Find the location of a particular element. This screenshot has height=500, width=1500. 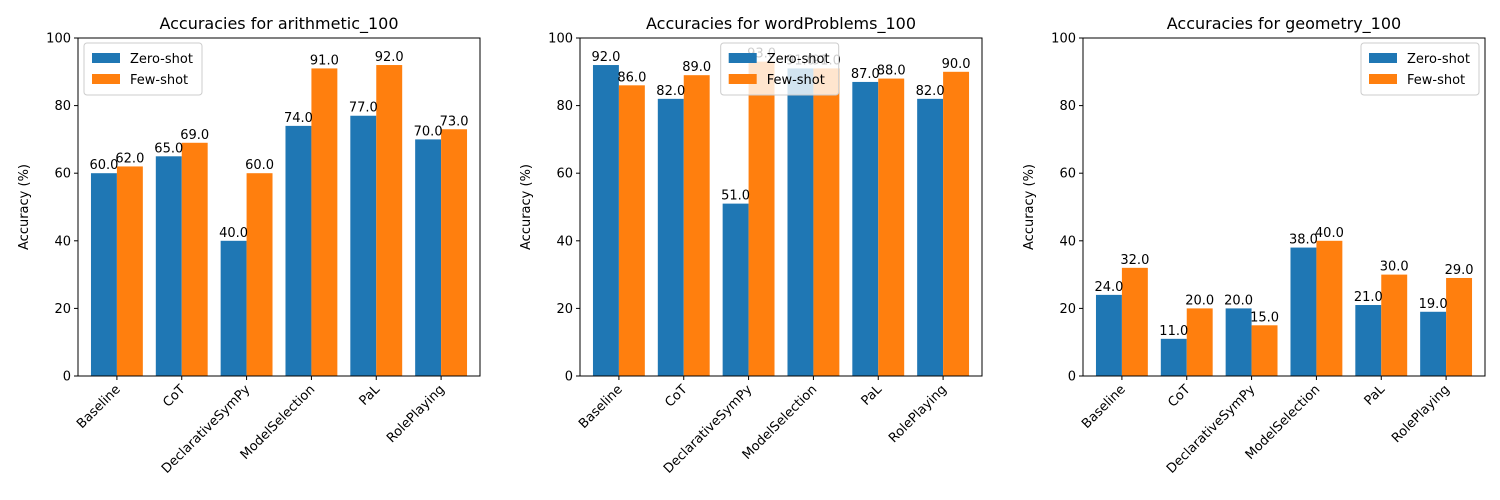

bar-value-label: 73.0 is located at coordinates (454, 121).